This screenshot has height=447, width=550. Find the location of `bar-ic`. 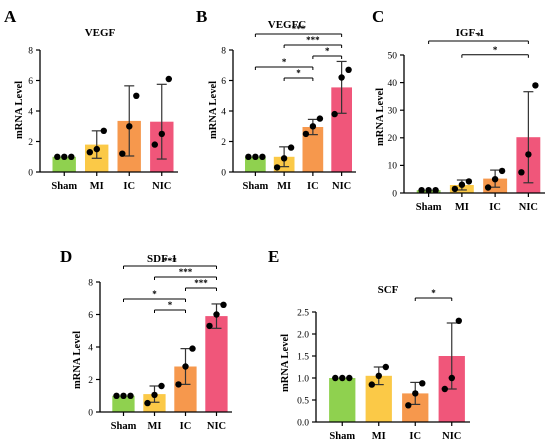

bar-ic is located at coordinates (313, 149).